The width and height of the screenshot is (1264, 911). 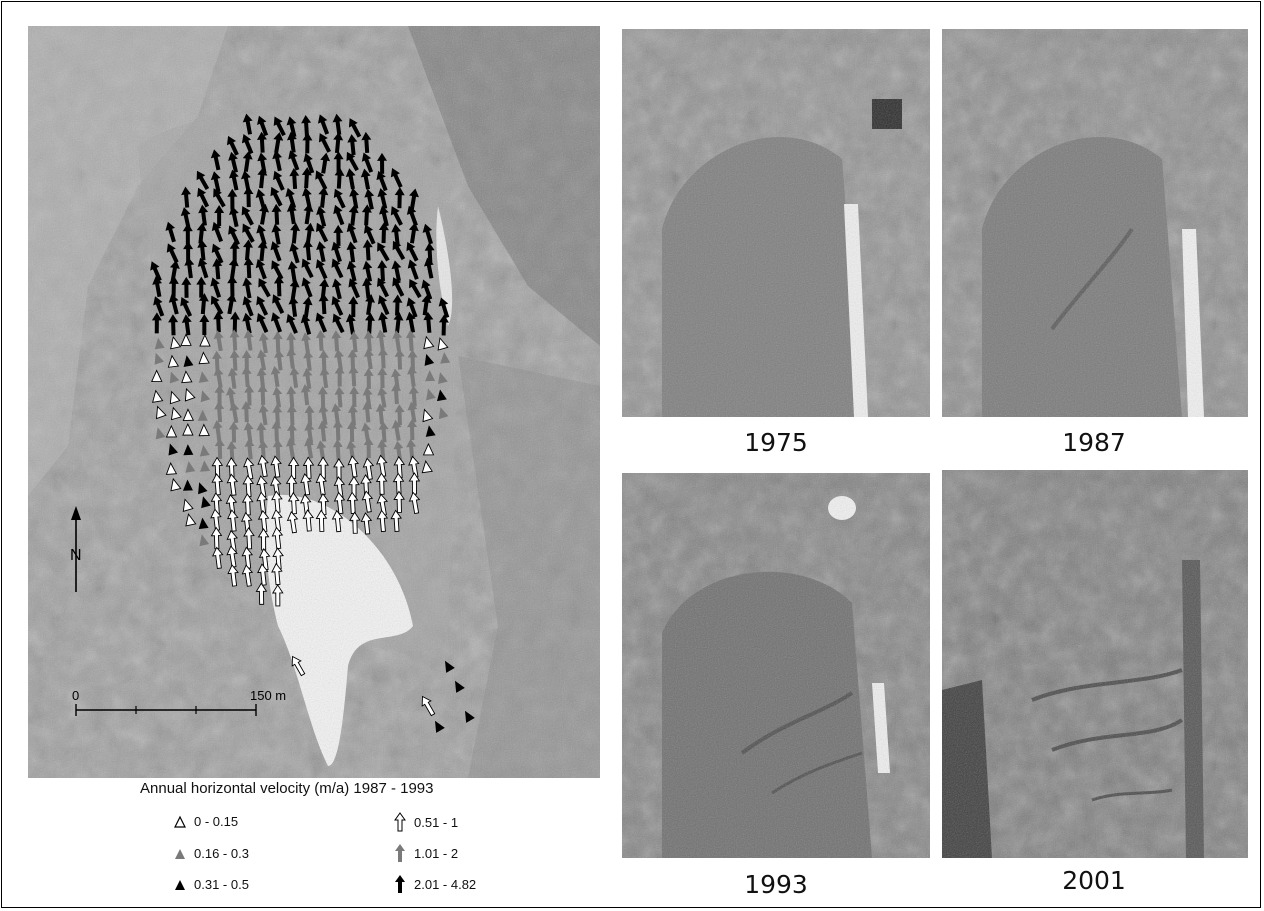 I want to click on legend-item-label: 2.01 - 4.82, so click(x=445, y=884).